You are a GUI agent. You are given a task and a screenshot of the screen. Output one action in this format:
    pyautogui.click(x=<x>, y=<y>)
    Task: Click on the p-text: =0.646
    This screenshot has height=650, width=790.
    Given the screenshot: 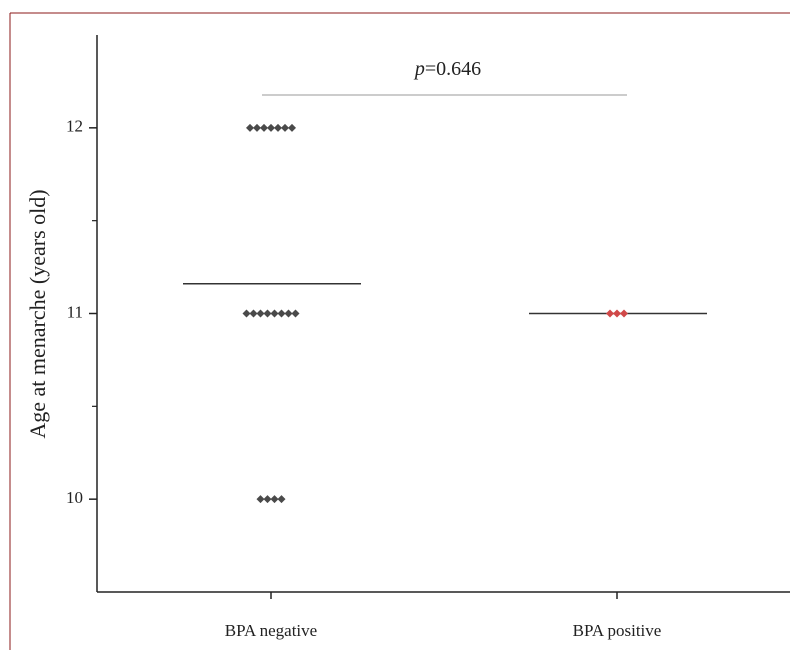 What is the action you would take?
    pyautogui.click(x=453, y=69)
    